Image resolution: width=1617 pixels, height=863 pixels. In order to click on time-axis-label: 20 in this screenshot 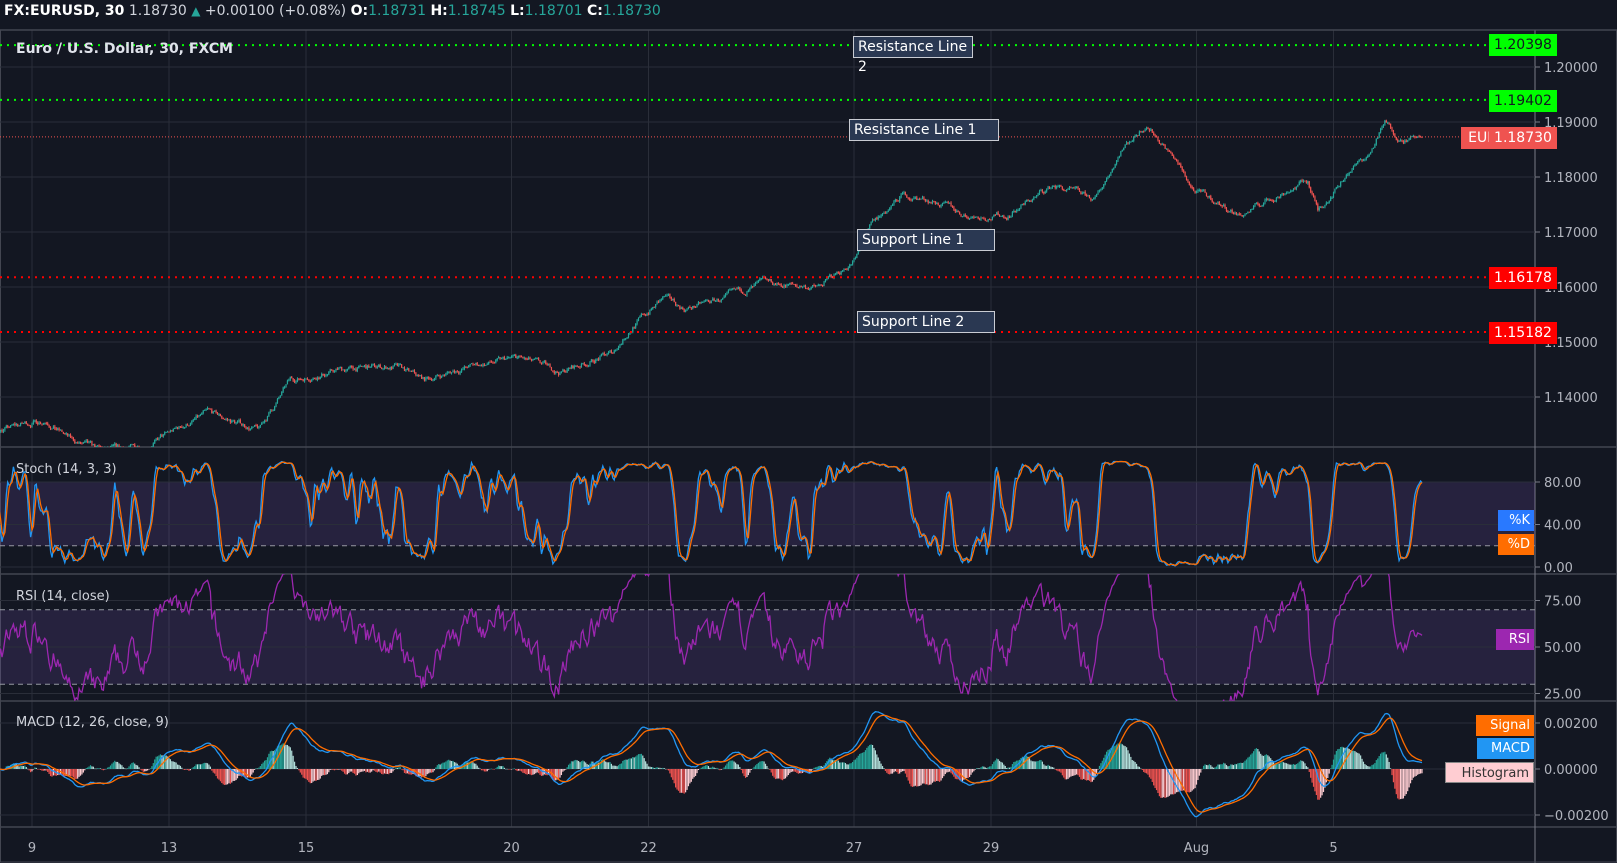, I will do `click(511, 848)`.